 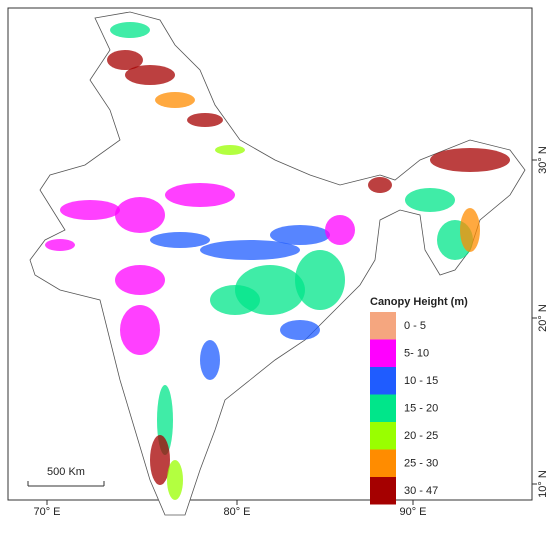 I want to click on legend-label: 5- 10, so click(x=416, y=353).